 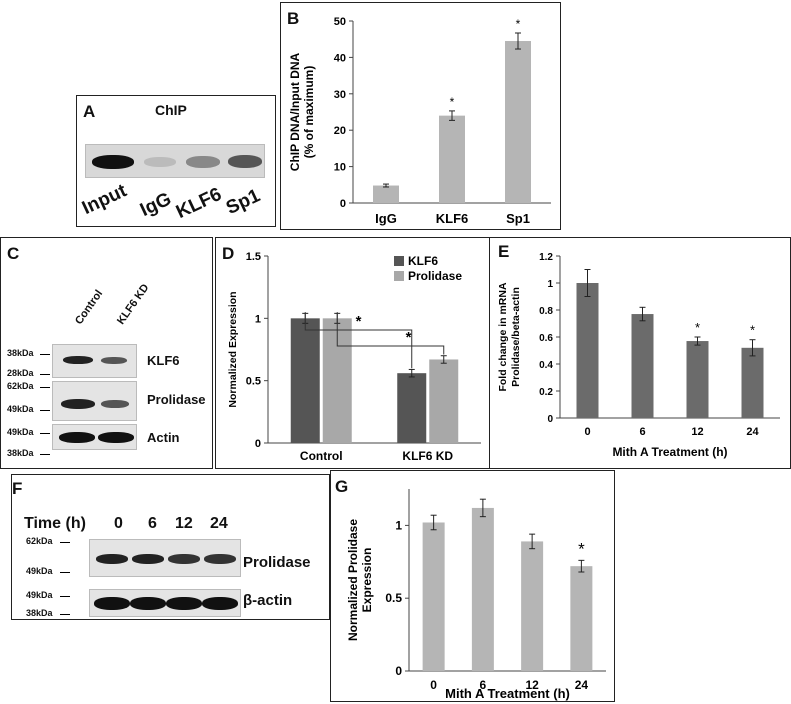 What do you see at coordinates (353, 580) in the screenshot?
I see `y-axis-label: Normalized Prolidase` at bounding box center [353, 580].